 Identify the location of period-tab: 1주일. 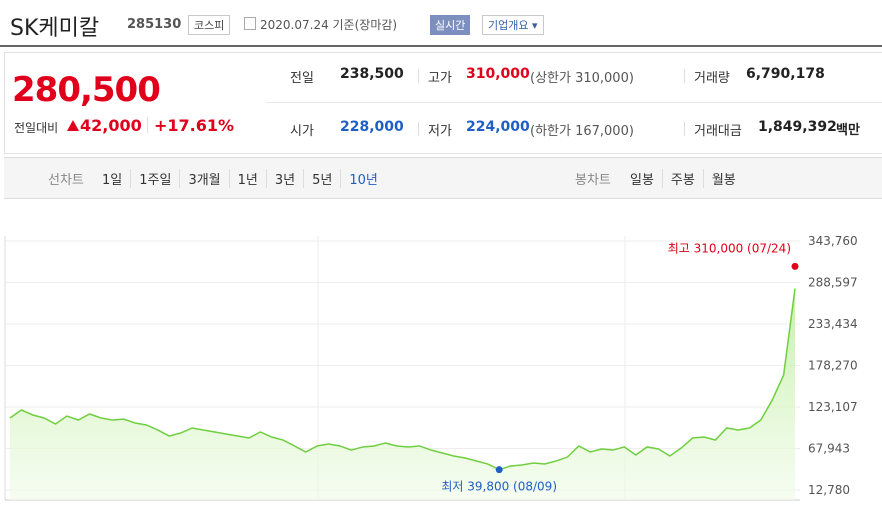
(154, 178).